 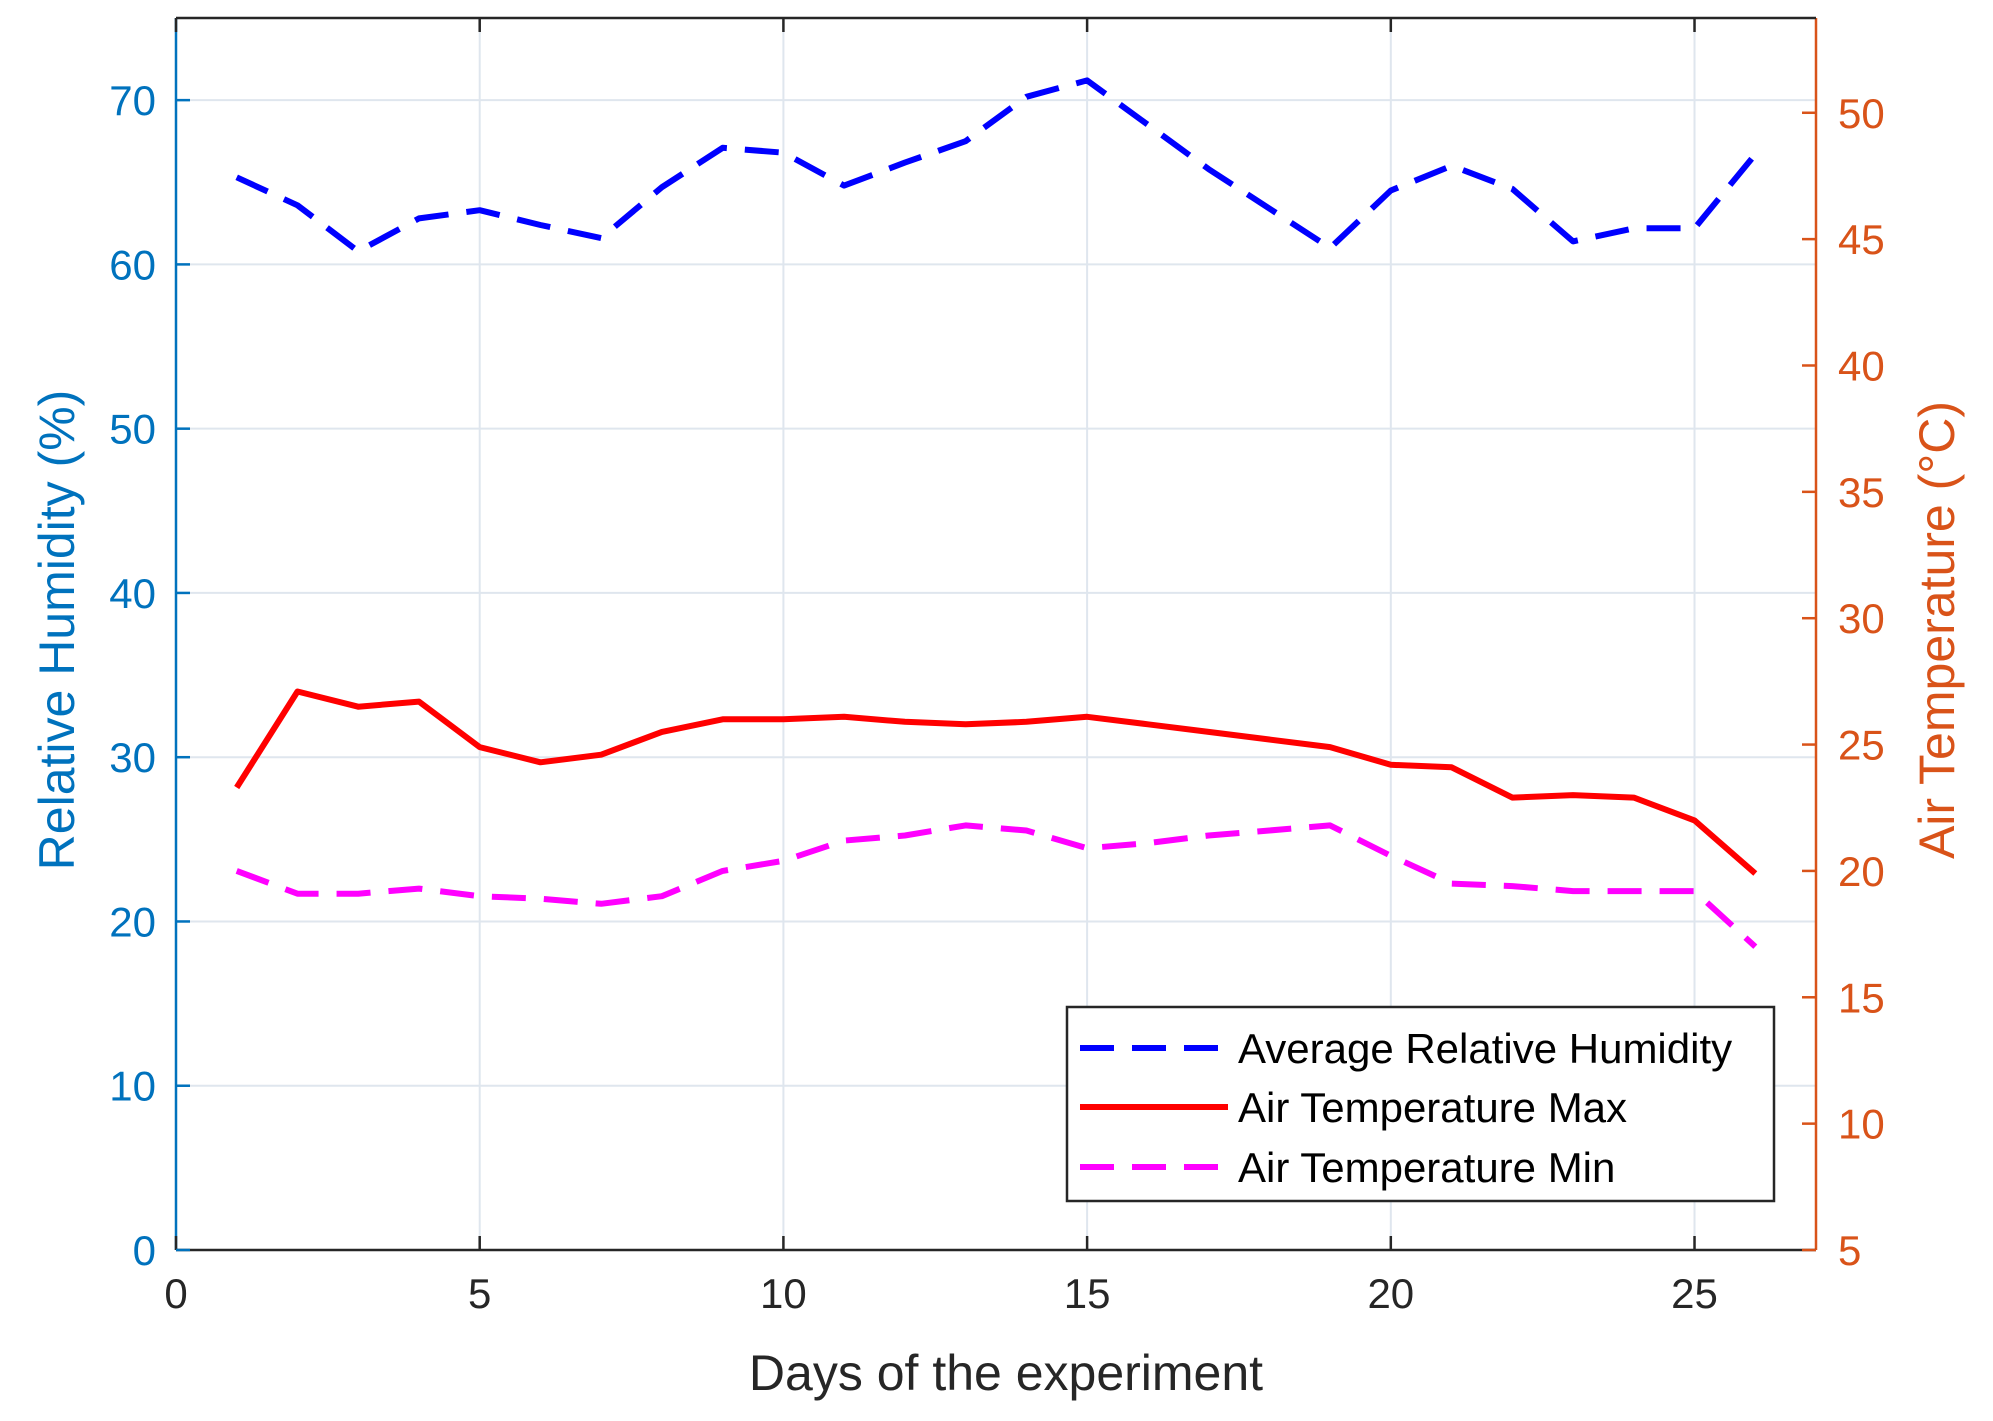 What do you see at coordinates (132, 921) in the screenshot?
I see `y-left-tick-label-20: 20` at bounding box center [132, 921].